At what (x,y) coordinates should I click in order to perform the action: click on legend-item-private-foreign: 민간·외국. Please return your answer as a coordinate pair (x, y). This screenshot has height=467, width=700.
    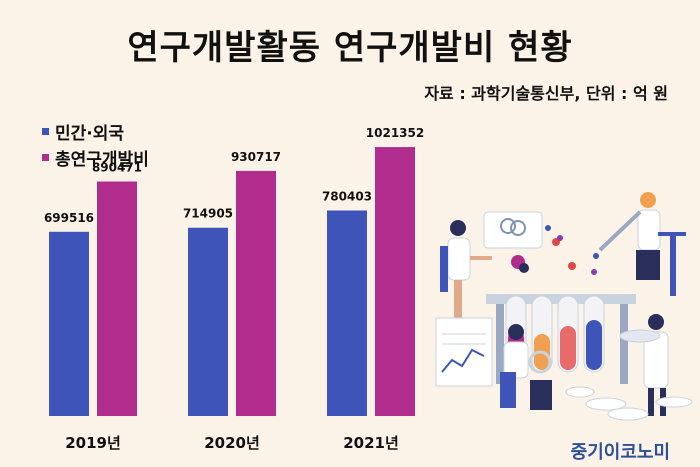
    Looking at the image, I should click on (95, 131).